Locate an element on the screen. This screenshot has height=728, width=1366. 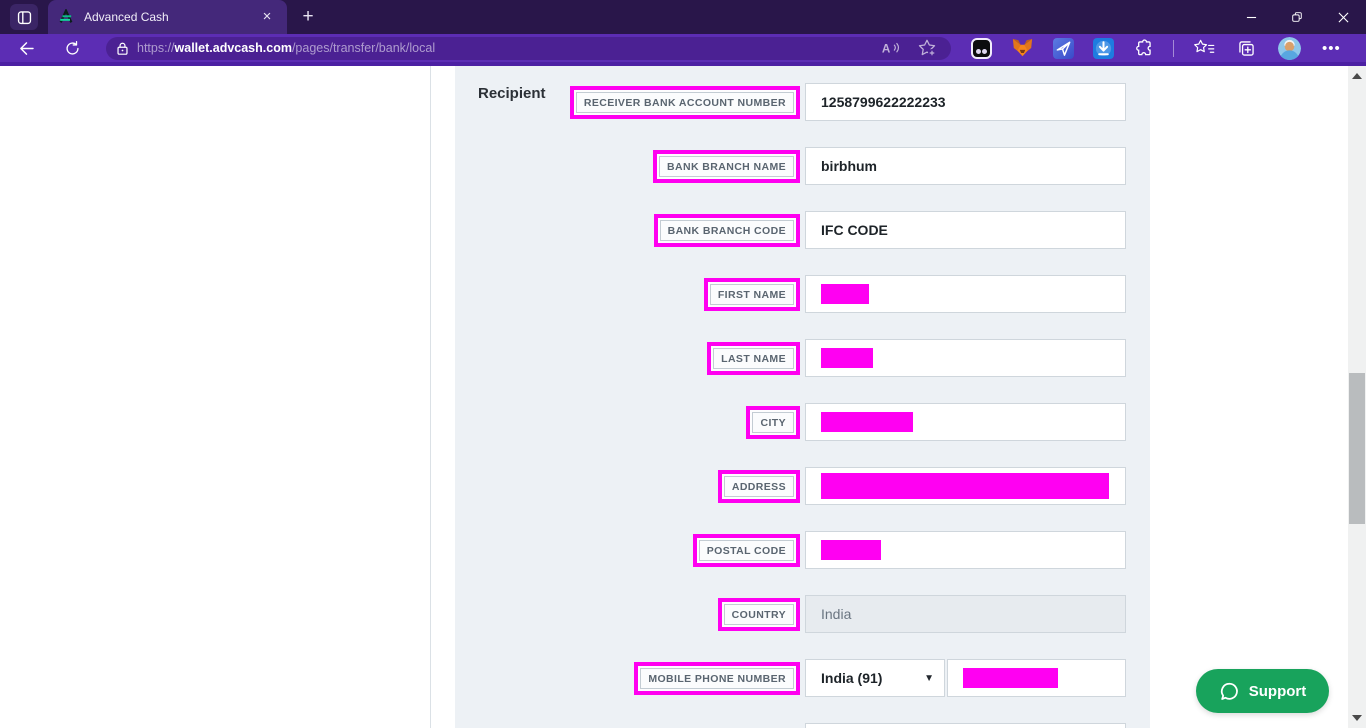
close-window-button is located at coordinates (1343, 17).